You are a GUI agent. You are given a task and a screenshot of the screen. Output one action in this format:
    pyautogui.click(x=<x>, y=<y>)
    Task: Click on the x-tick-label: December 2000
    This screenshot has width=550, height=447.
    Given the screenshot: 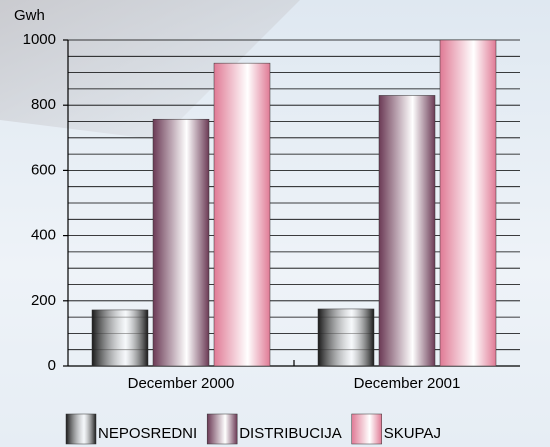 What is the action you would take?
    pyautogui.click(x=181, y=383)
    